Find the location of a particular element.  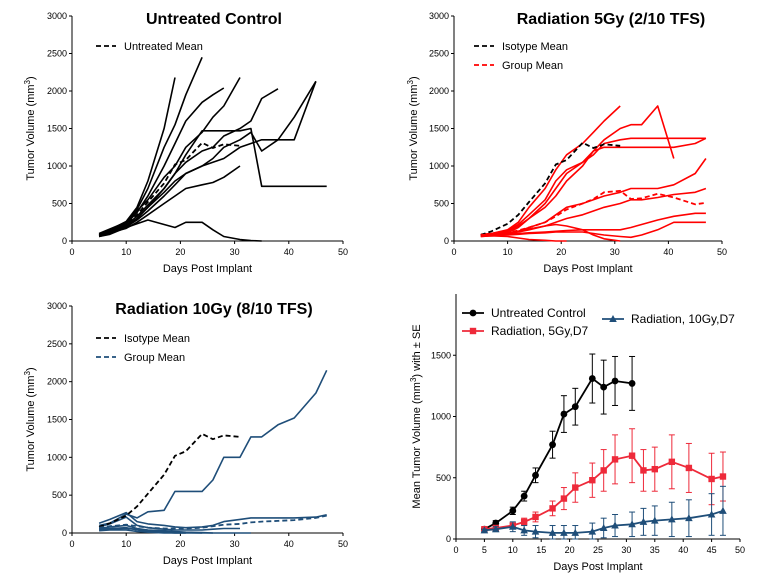

x-tick-label: 35 is located at coordinates (655, 550).